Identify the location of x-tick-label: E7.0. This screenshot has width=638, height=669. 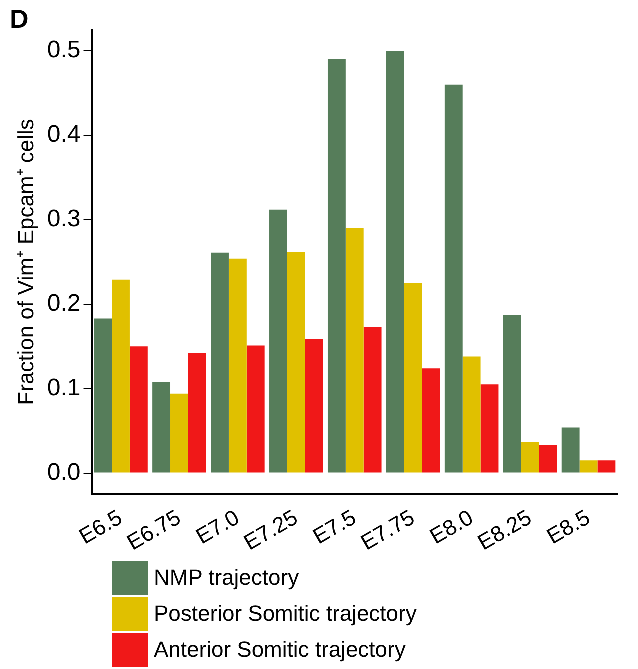
(218, 527).